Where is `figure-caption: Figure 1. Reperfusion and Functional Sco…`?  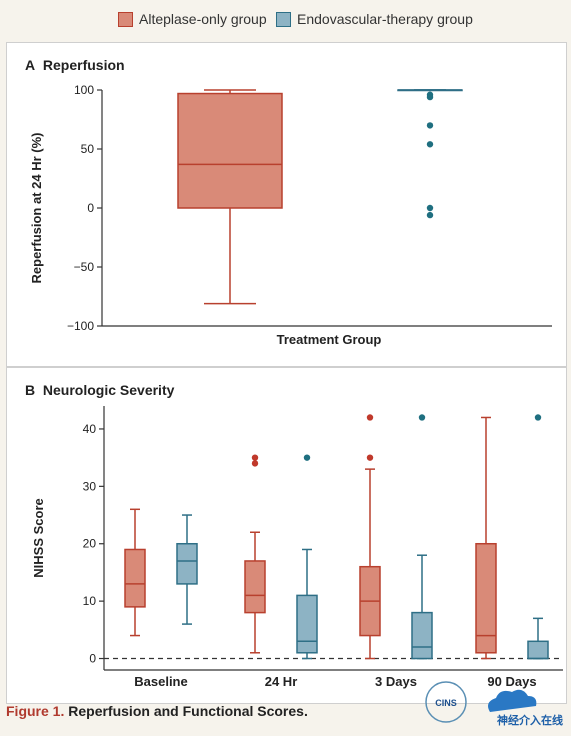
figure-caption: Figure 1. Reperfusion and Functional Sco… is located at coordinates (285, 718).